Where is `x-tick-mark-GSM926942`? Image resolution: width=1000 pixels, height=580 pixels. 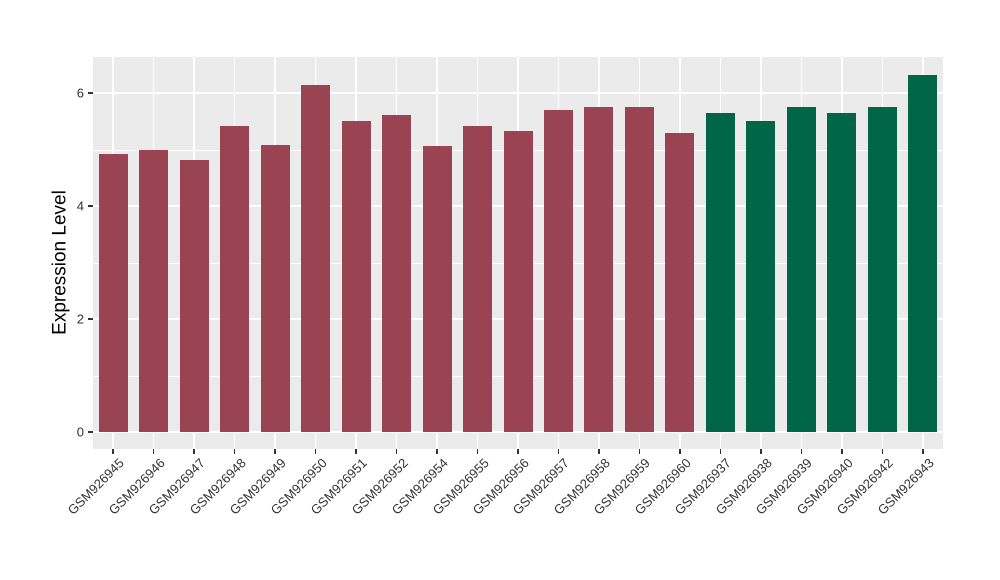
x-tick-mark-GSM926942 is located at coordinates (882, 451).